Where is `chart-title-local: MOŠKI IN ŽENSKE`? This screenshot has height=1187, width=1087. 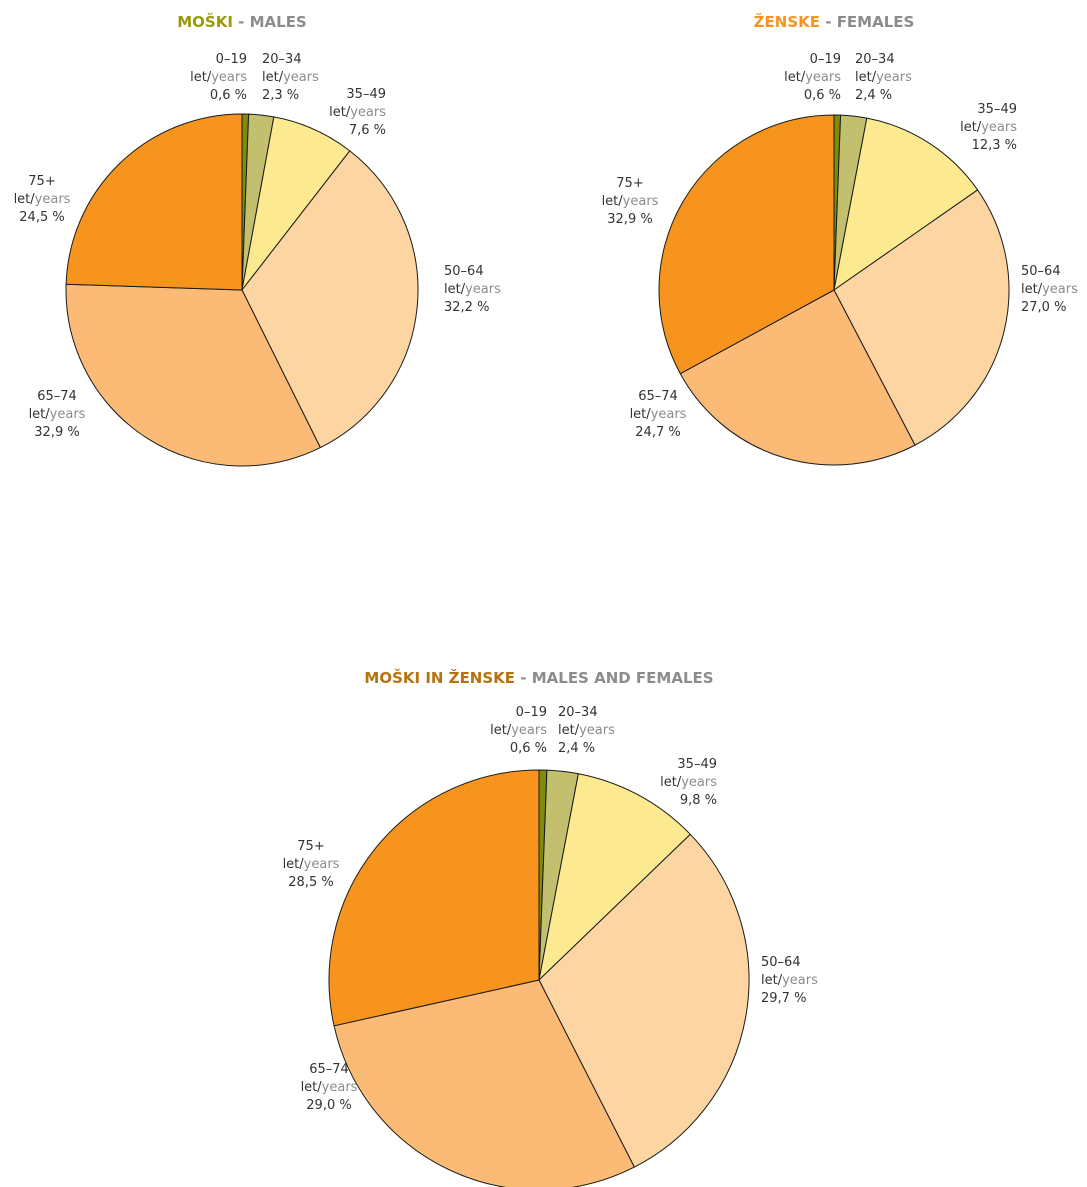 chart-title-local: MOŠKI IN ŽENSKE is located at coordinates (439, 677).